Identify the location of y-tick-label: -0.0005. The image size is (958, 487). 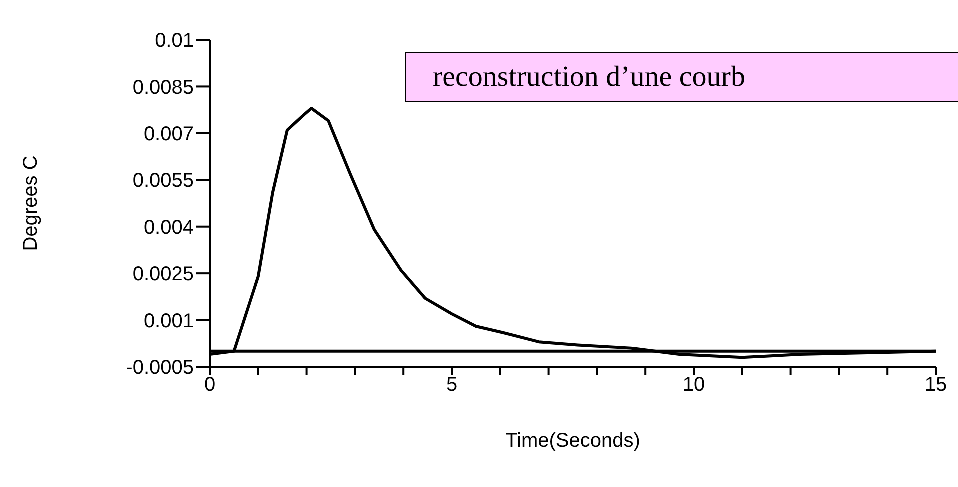
(160, 368).